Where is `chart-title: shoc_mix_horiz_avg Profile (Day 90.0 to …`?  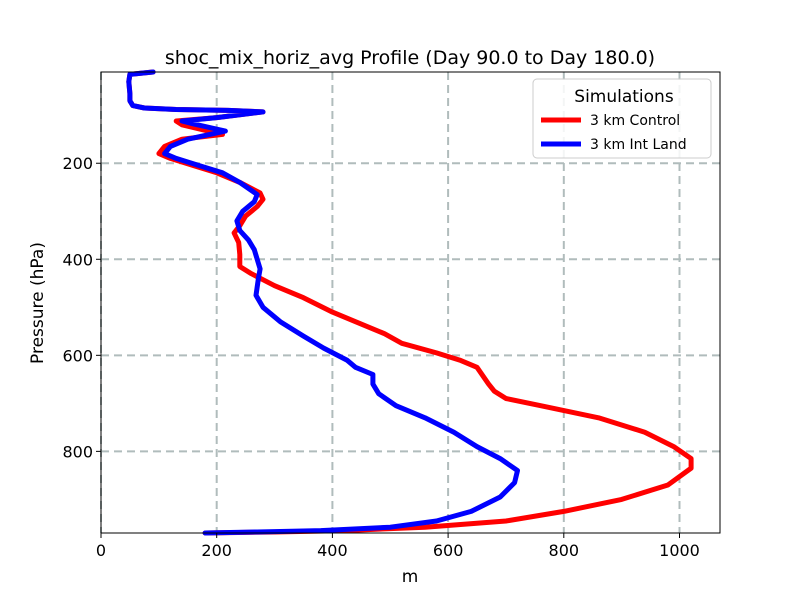
chart-title: shoc_mix_horiz_avg Profile (Day 90.0 to … is located at coordinates (410, 58).